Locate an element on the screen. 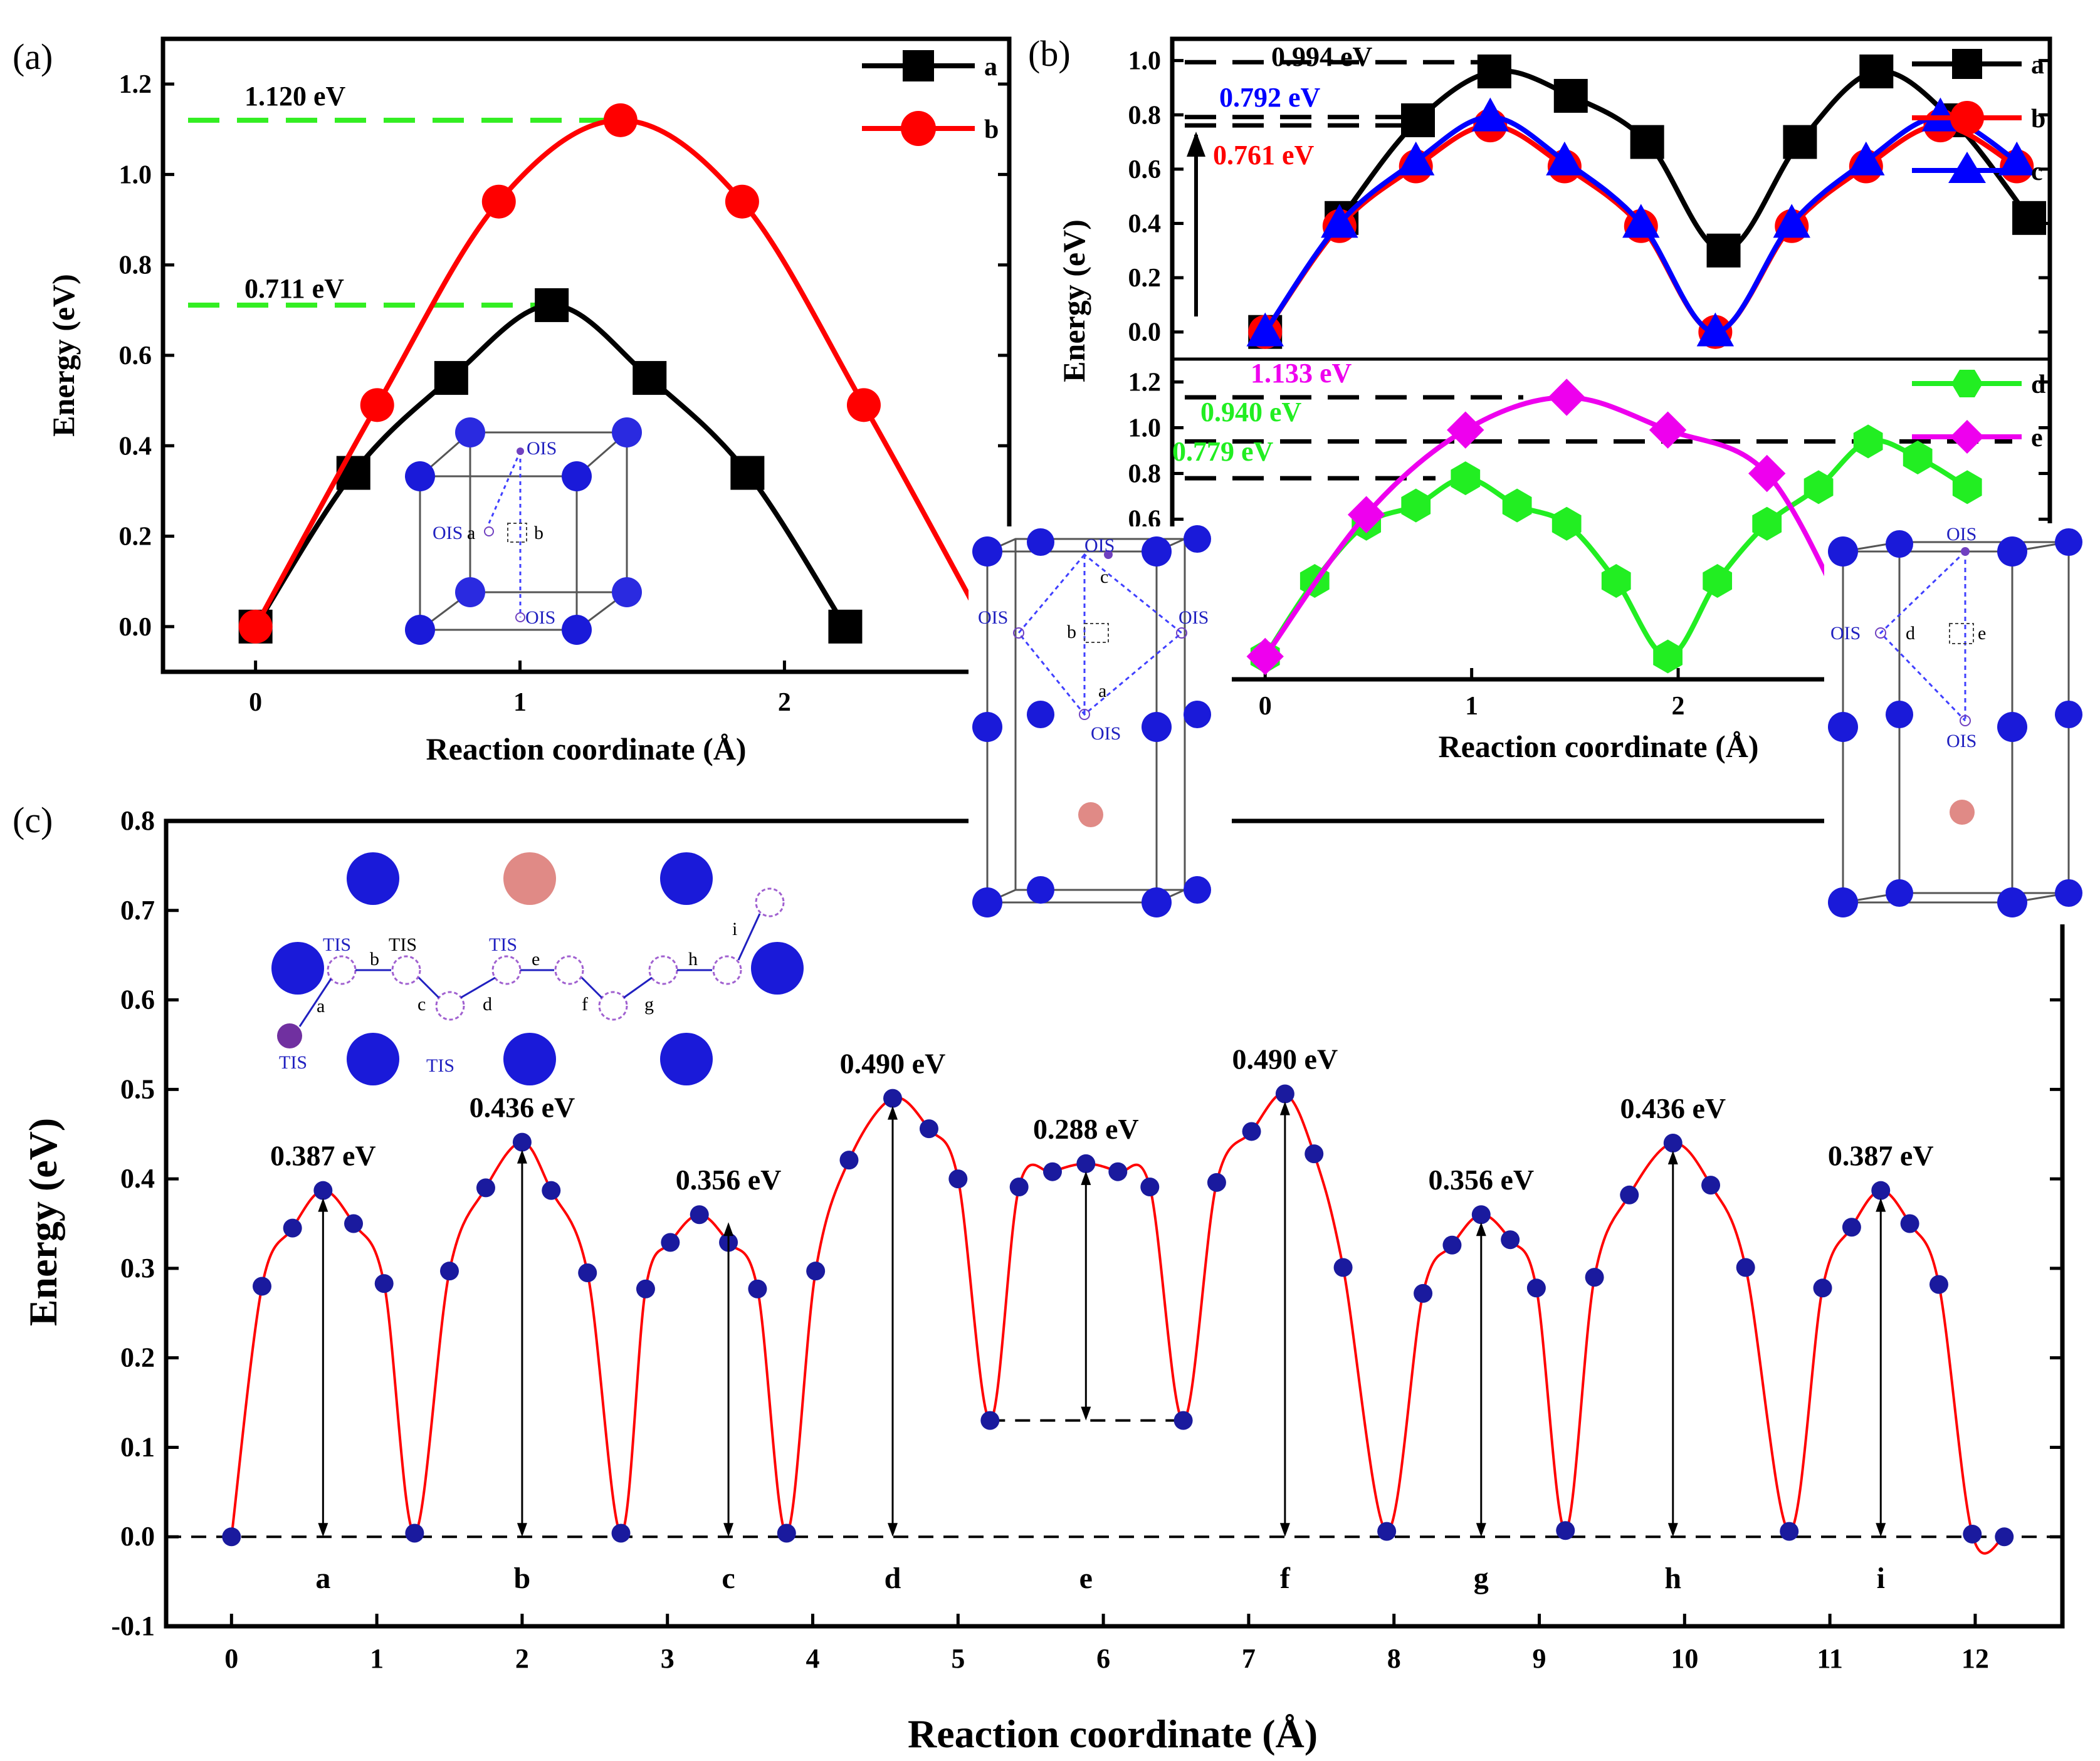  xtick-label-c-7: 7 is located at coordinates (1249, 1658).